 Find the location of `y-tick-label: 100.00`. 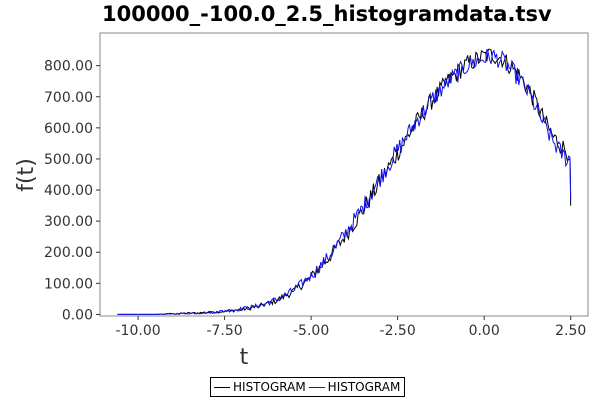

y-tick-label: 100.00 is located at coordinates (68, 284).